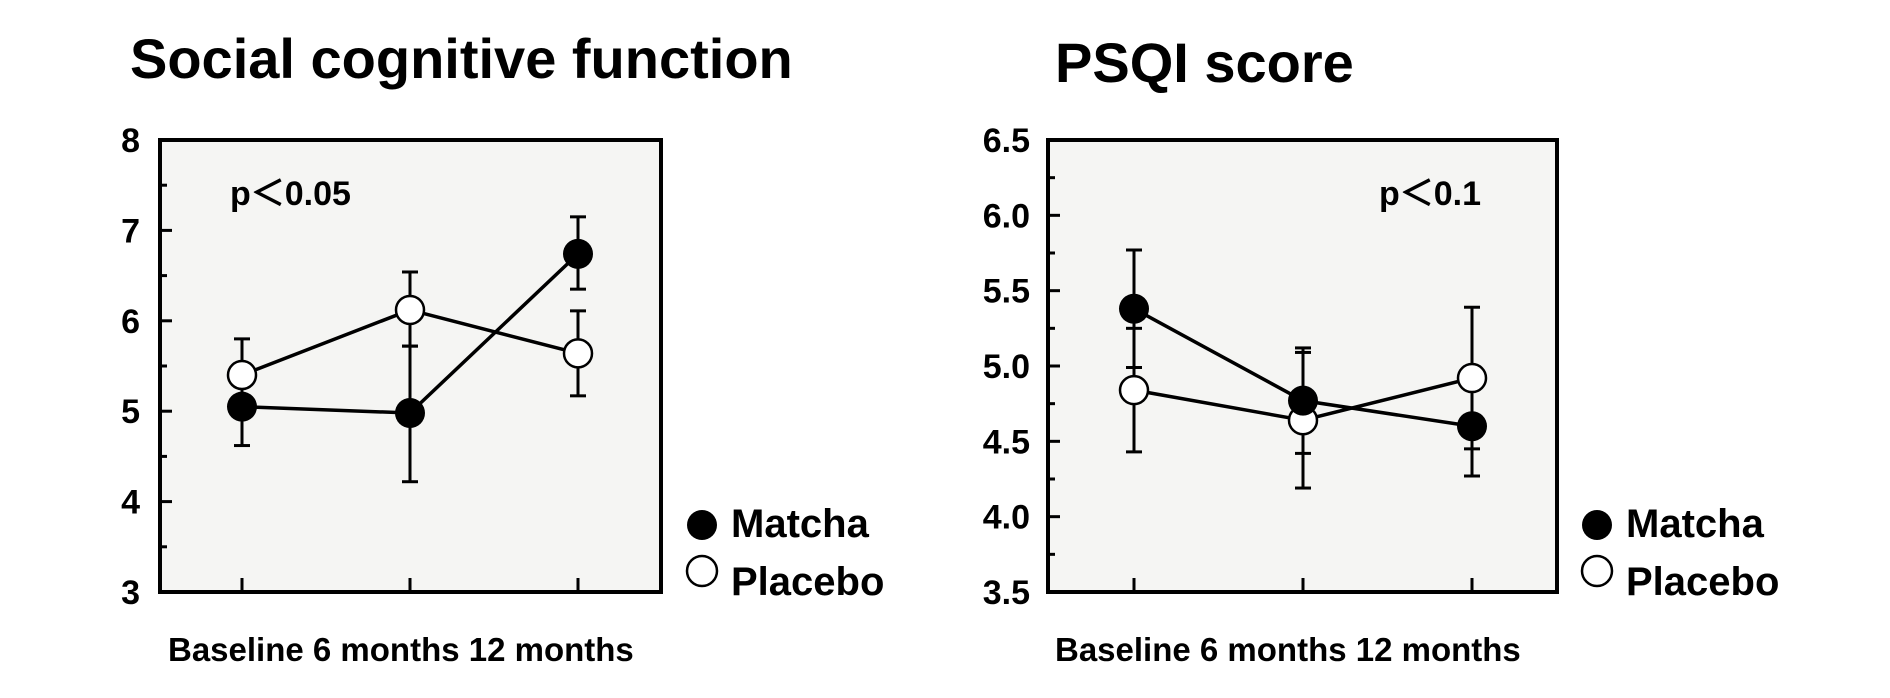 Image resolution: width=1890 pixels, height=698 pixels. Describe the element at coordinates (1006, 367) in the screenshot. I see `y-tick-label: 5.0` at that location.